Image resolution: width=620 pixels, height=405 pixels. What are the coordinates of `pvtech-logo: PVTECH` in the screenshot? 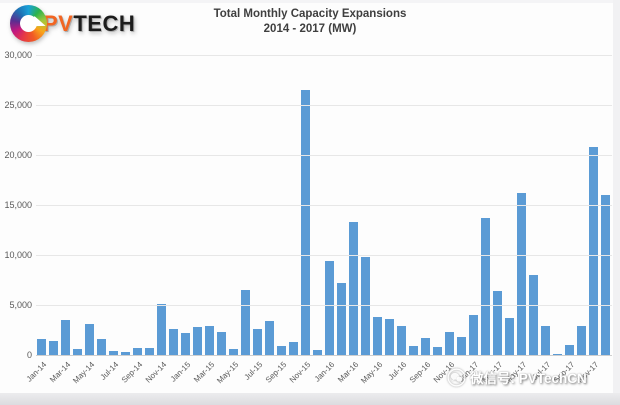 It's located at (72, 23).